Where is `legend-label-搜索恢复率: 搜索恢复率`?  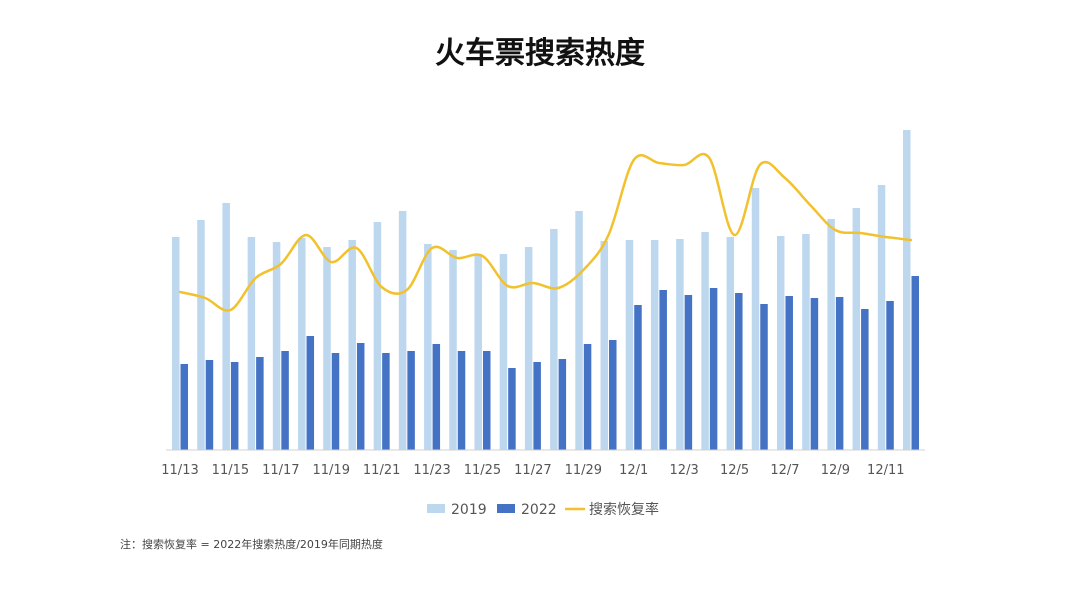 legend-label-搜索恢复率: 搜索恢复率 is located at coordinates (624, 509).